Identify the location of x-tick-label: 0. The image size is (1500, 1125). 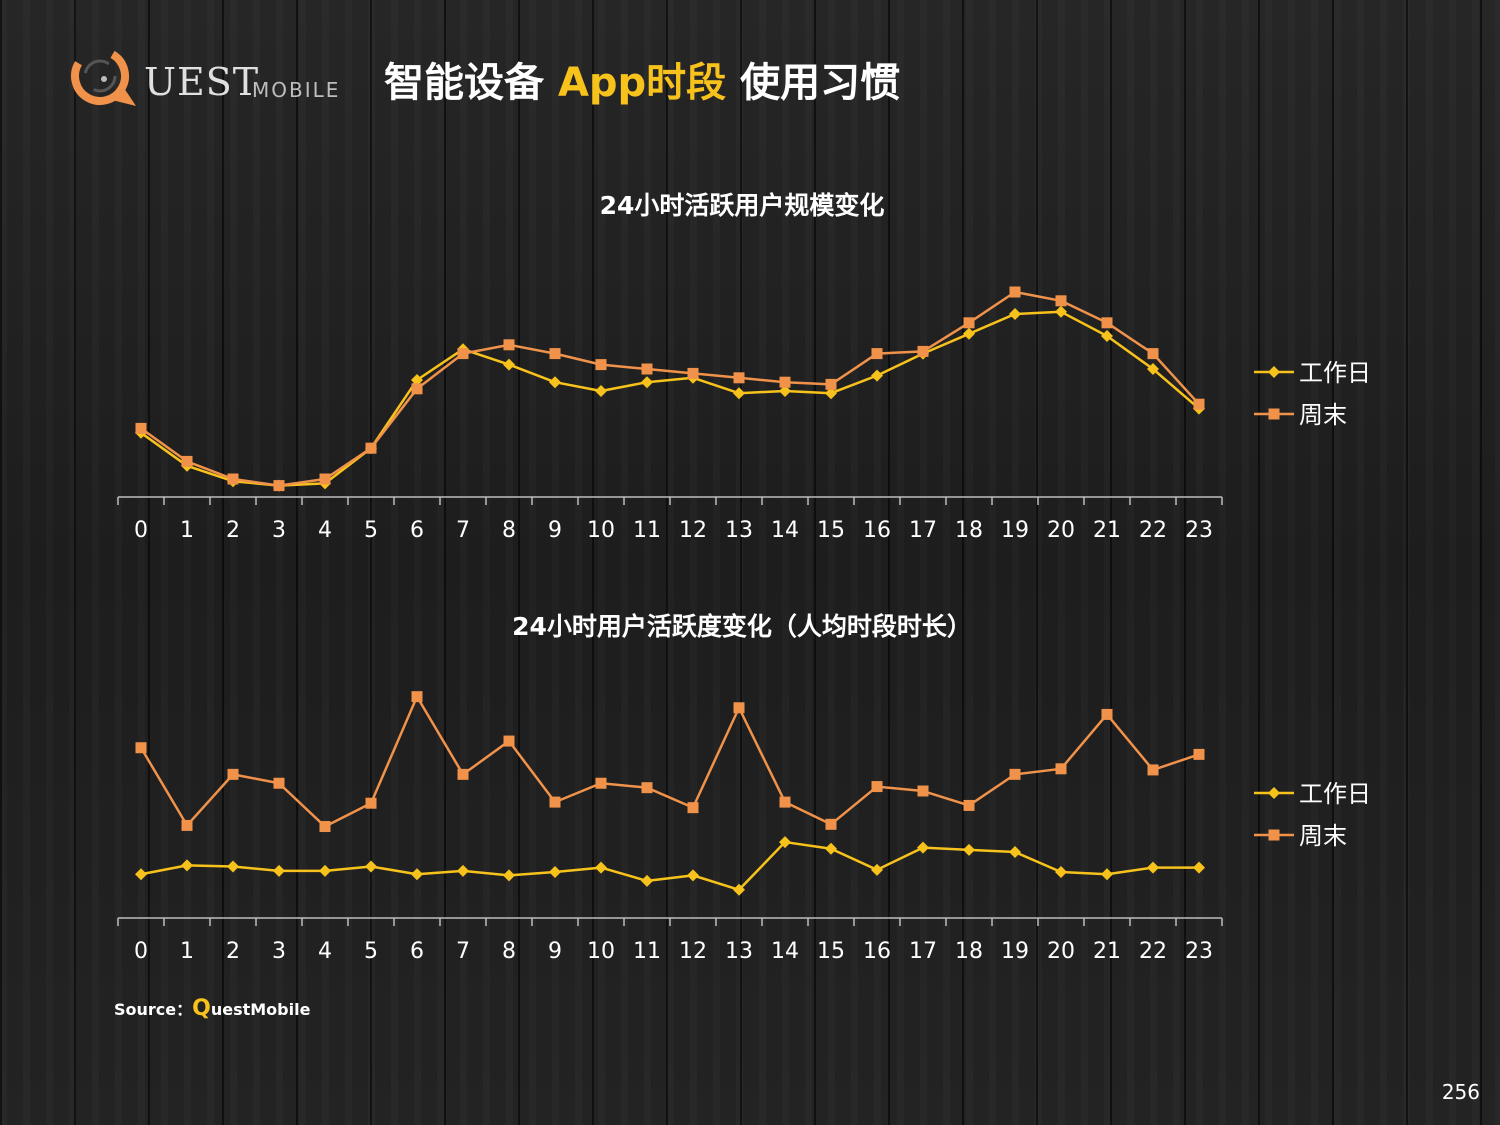
(141, 530).